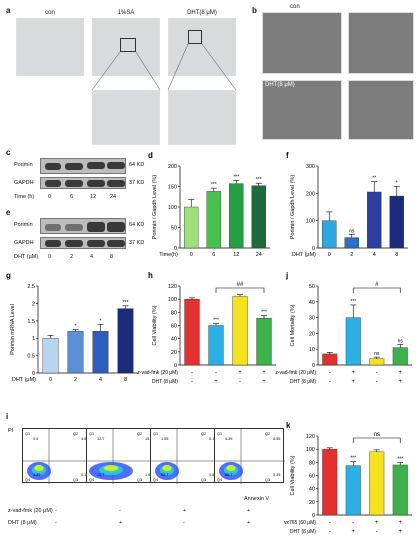  I want to click on blot-e-lane-2: 2, so click(72, 257).